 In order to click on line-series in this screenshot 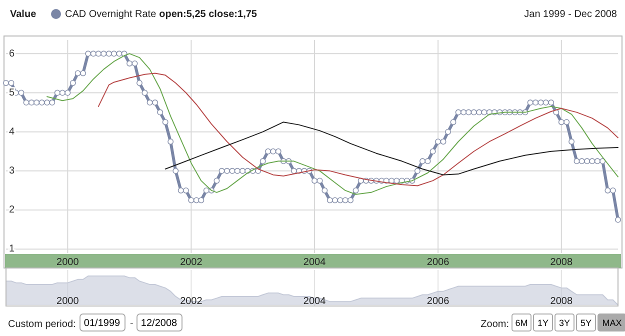, I will do `click(391, 149)`.